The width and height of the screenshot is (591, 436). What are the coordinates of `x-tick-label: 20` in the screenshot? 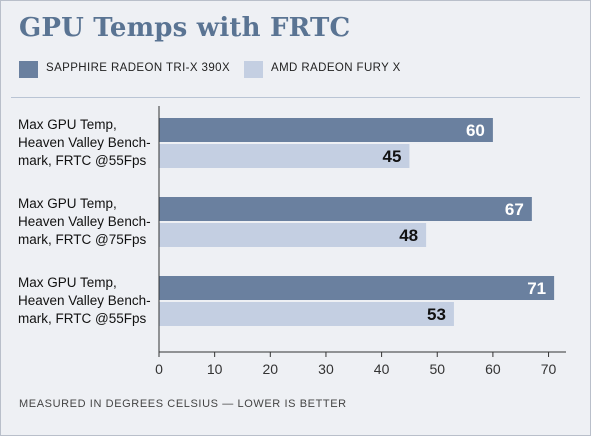 It's located at (271, 369).